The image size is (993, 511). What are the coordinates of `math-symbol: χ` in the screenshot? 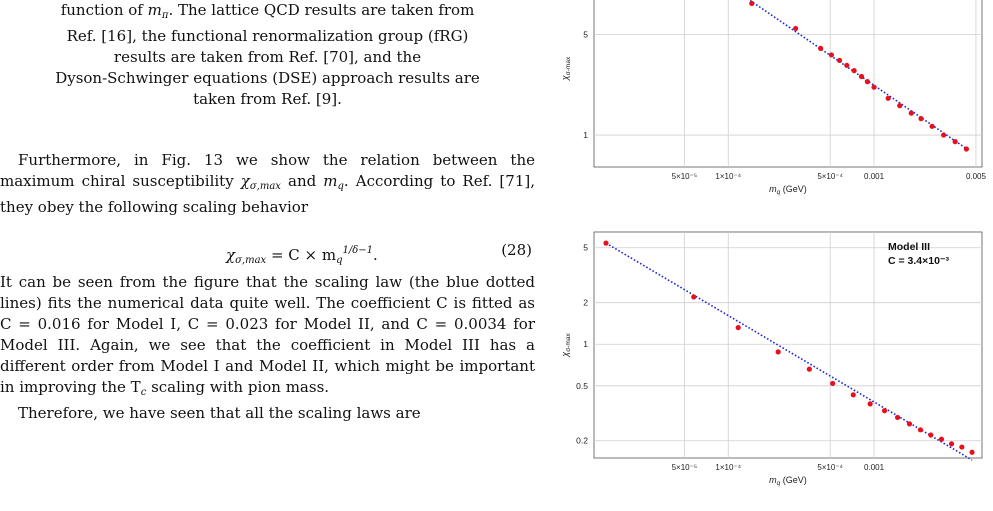 It's located at (245, 181).